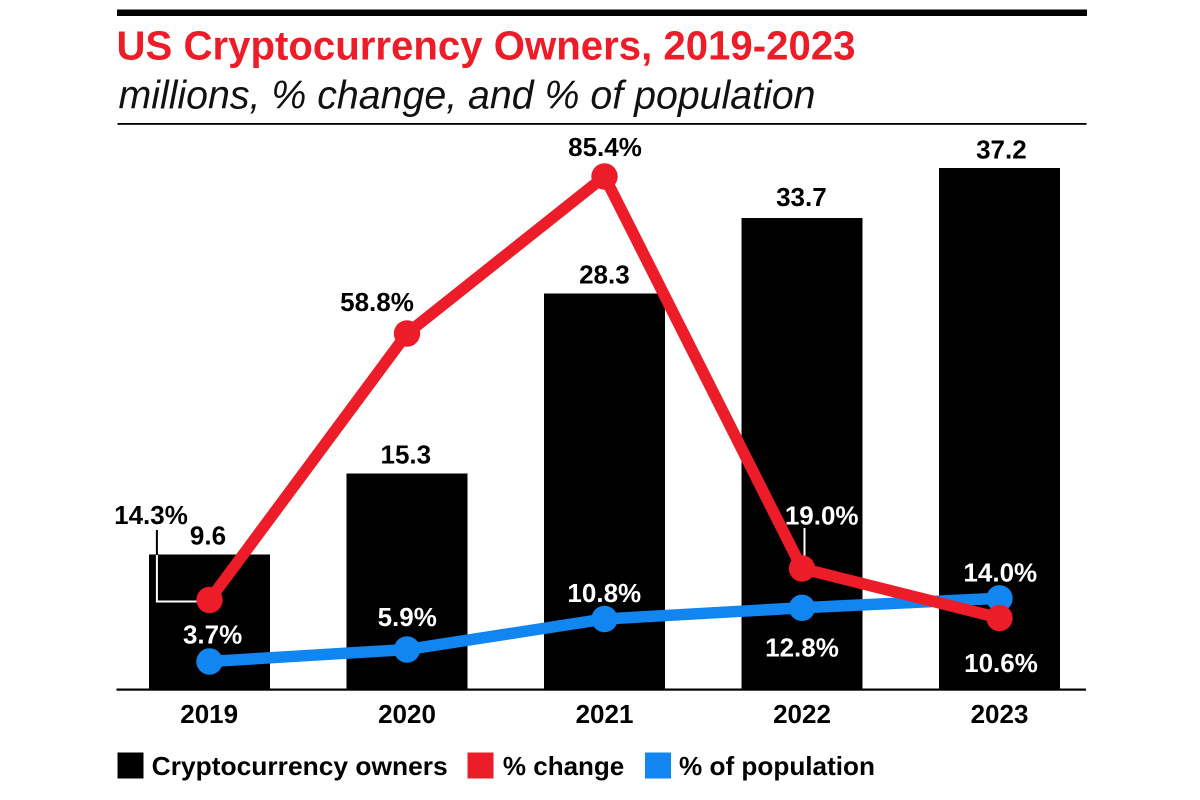 The image size is (1200, 800). Describe the element at coordinates (801, 197) in the screenshot. I see `svg-text: 33.7` at that location.